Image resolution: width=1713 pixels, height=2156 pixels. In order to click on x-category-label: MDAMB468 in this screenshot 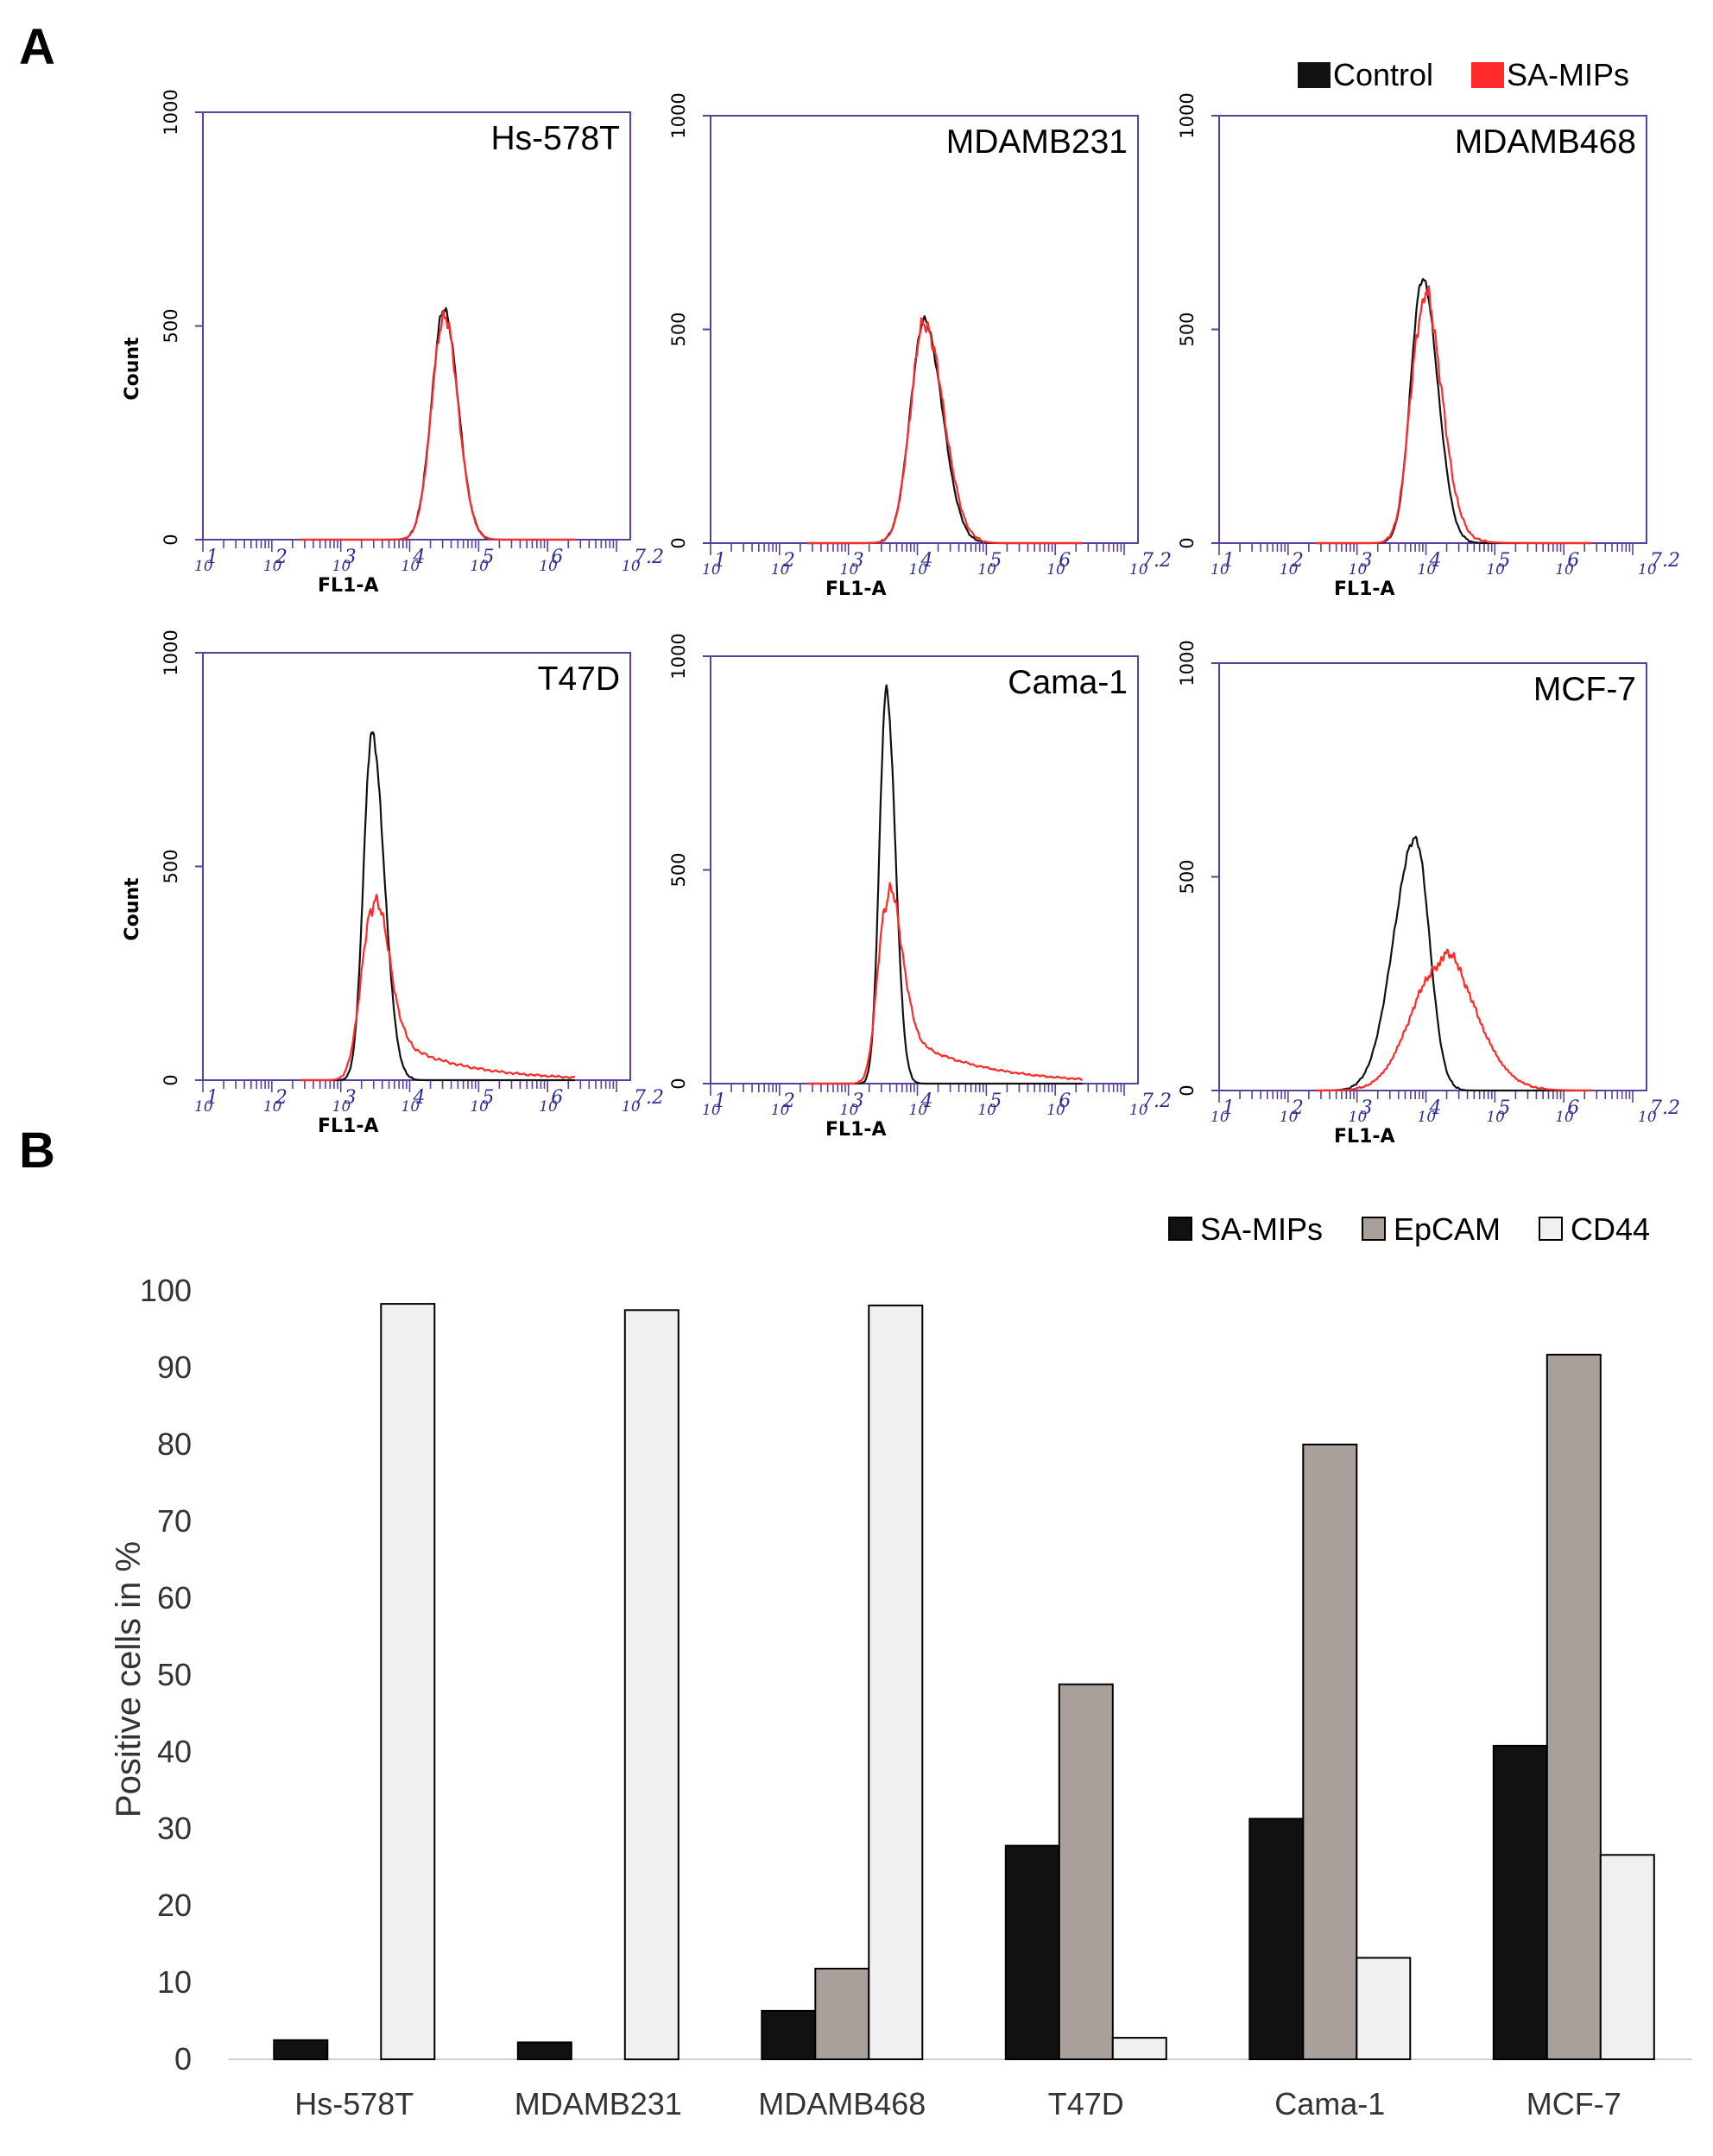, I will do `click(842, 2103)`.